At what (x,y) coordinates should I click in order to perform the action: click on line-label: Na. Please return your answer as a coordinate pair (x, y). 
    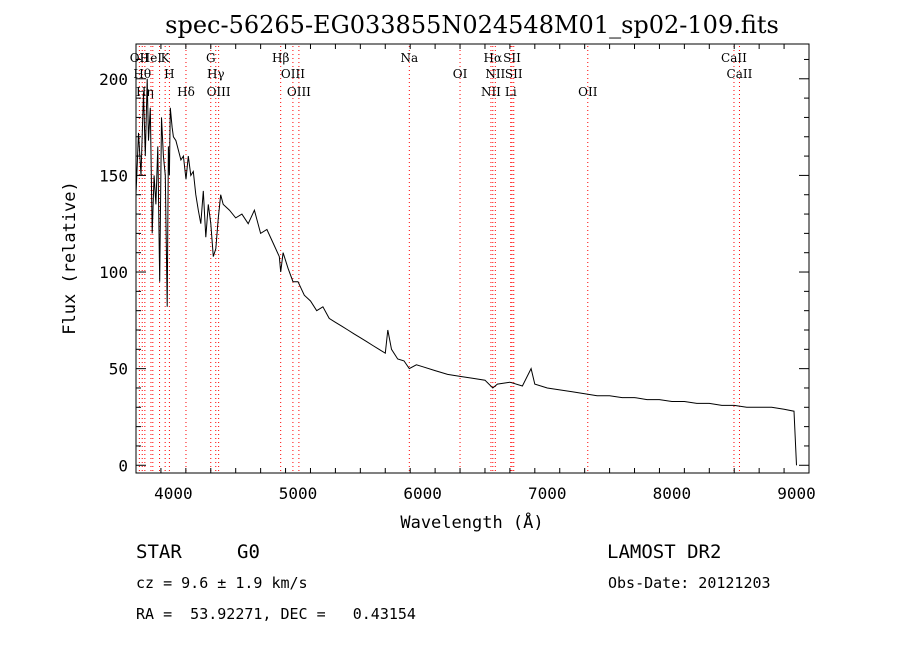
    Looking at the image, I should click on (409, 58).